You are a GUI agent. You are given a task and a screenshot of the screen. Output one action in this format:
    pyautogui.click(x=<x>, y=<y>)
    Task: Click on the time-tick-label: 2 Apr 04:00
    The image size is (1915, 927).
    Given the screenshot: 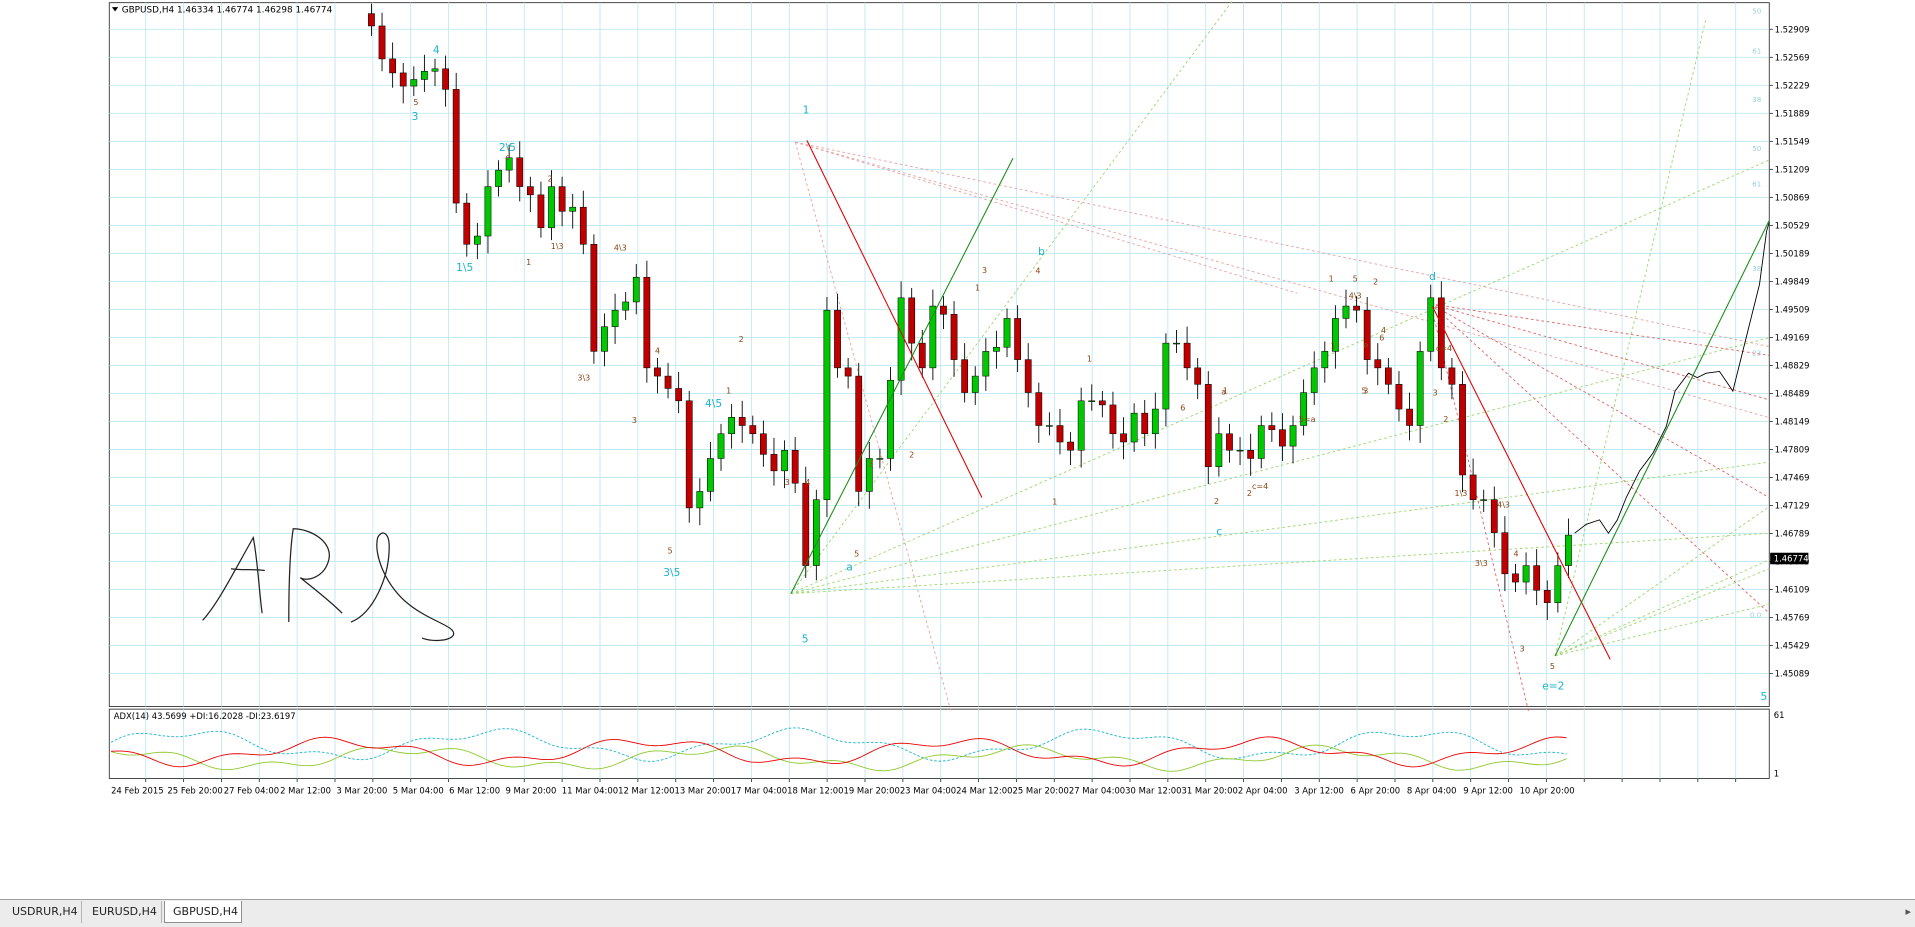 What is the action you would take?
    pyautogui.click(x=1263, y=791)
    